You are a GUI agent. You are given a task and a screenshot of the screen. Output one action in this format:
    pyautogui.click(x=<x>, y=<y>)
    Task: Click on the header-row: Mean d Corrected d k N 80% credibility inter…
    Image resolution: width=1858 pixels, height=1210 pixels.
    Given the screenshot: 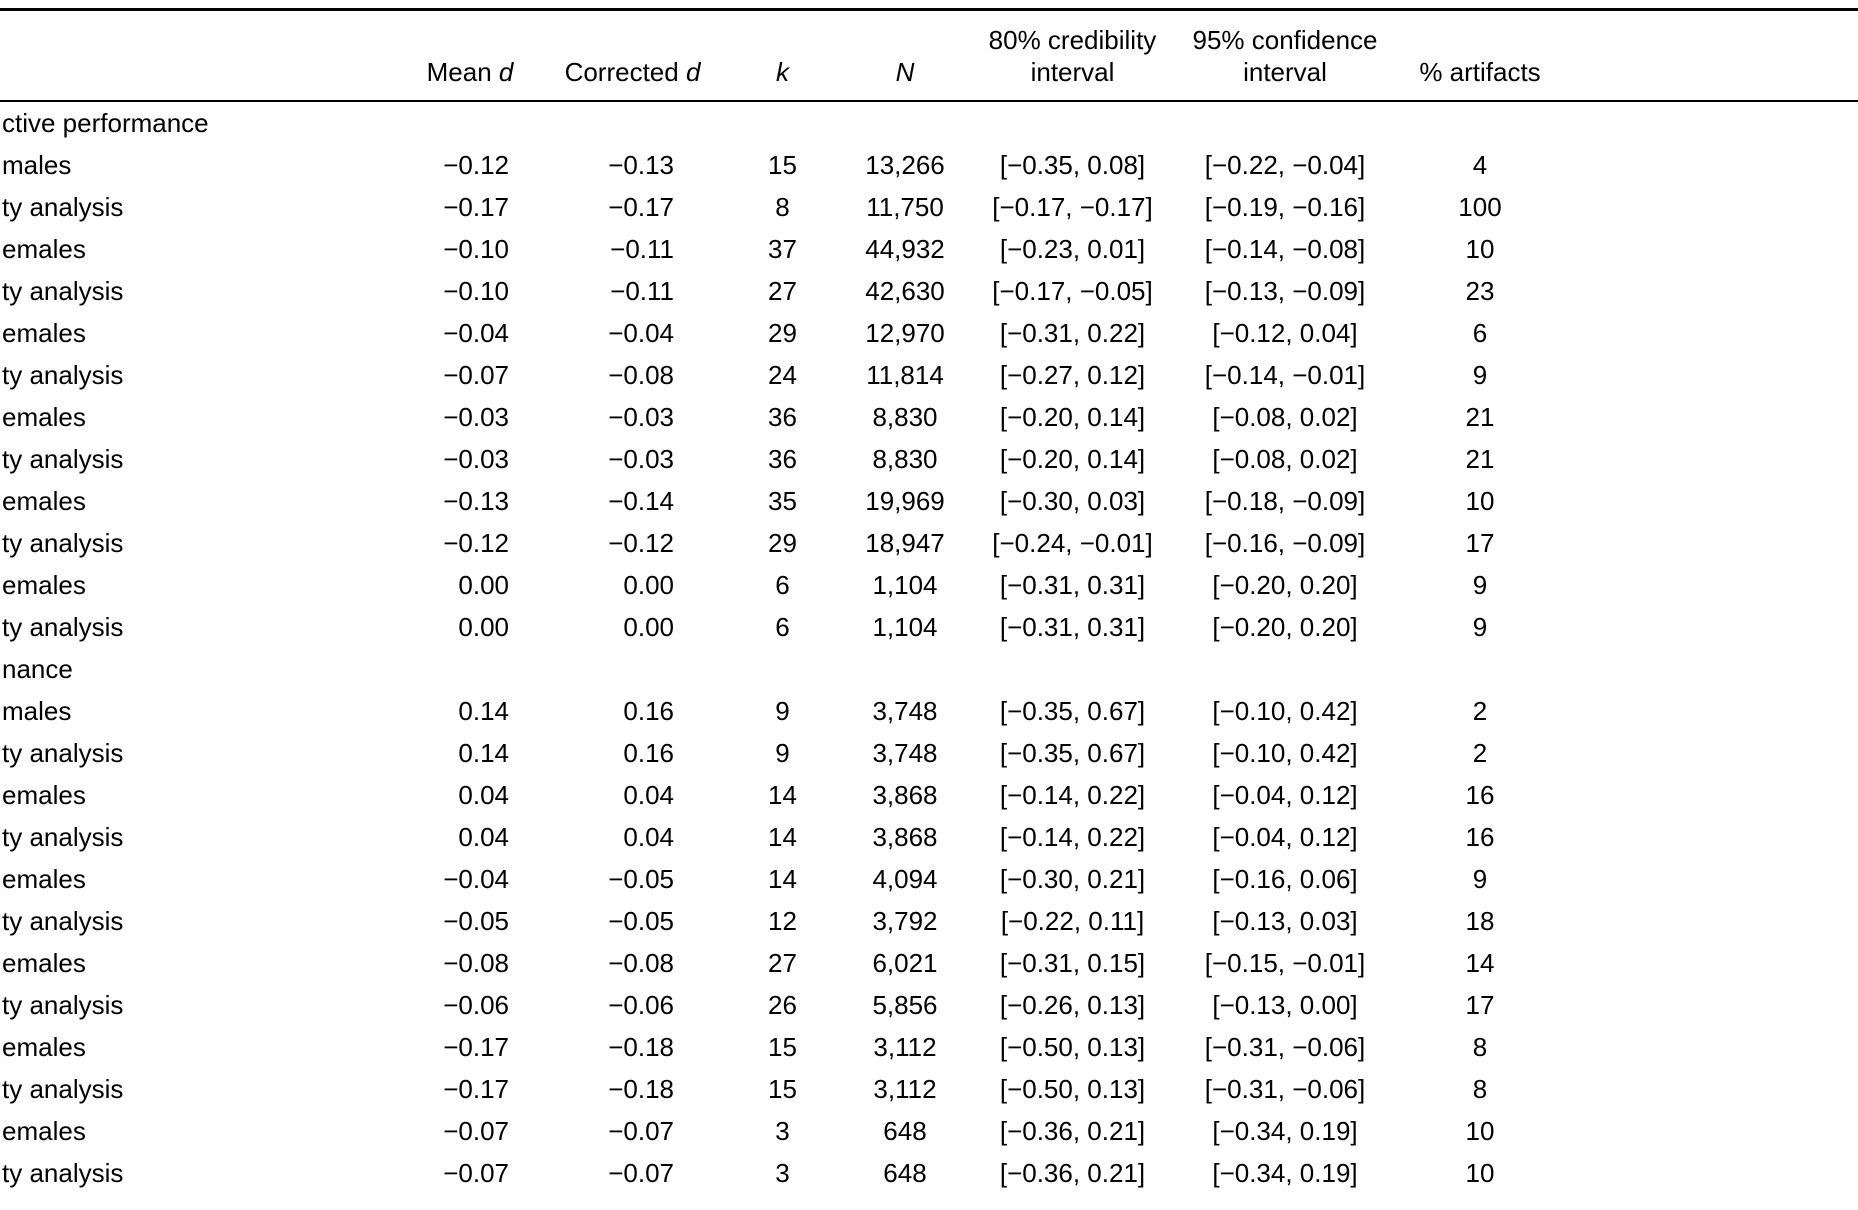 What is the action you would take?
    pyautogui.click(x=929, y=56)
    